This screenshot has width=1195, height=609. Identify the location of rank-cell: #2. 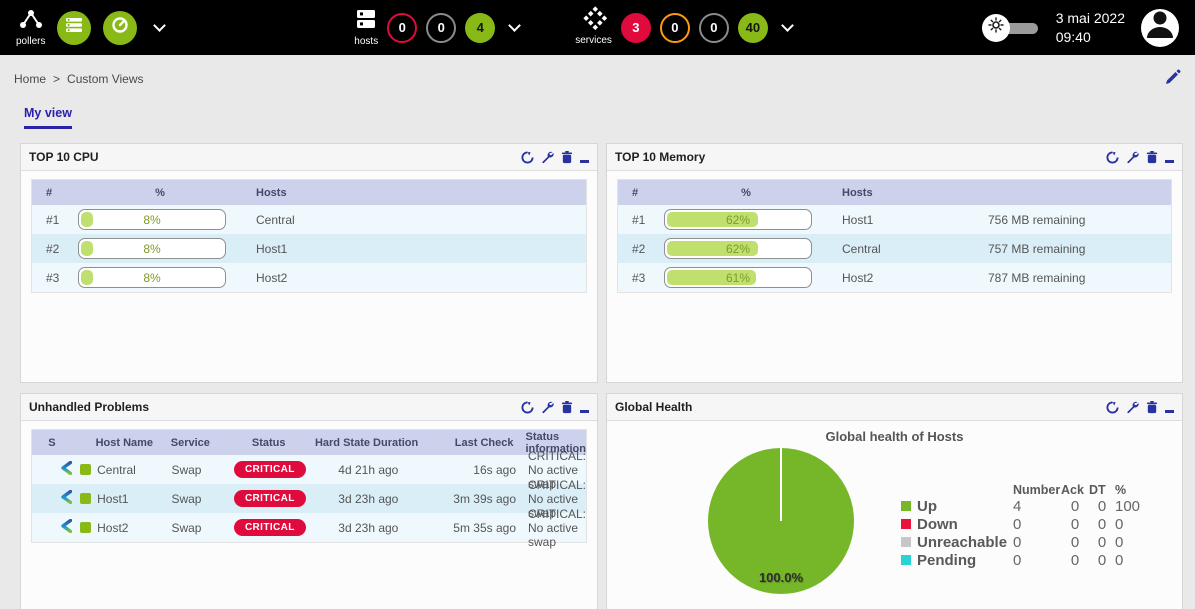
(639, 248).